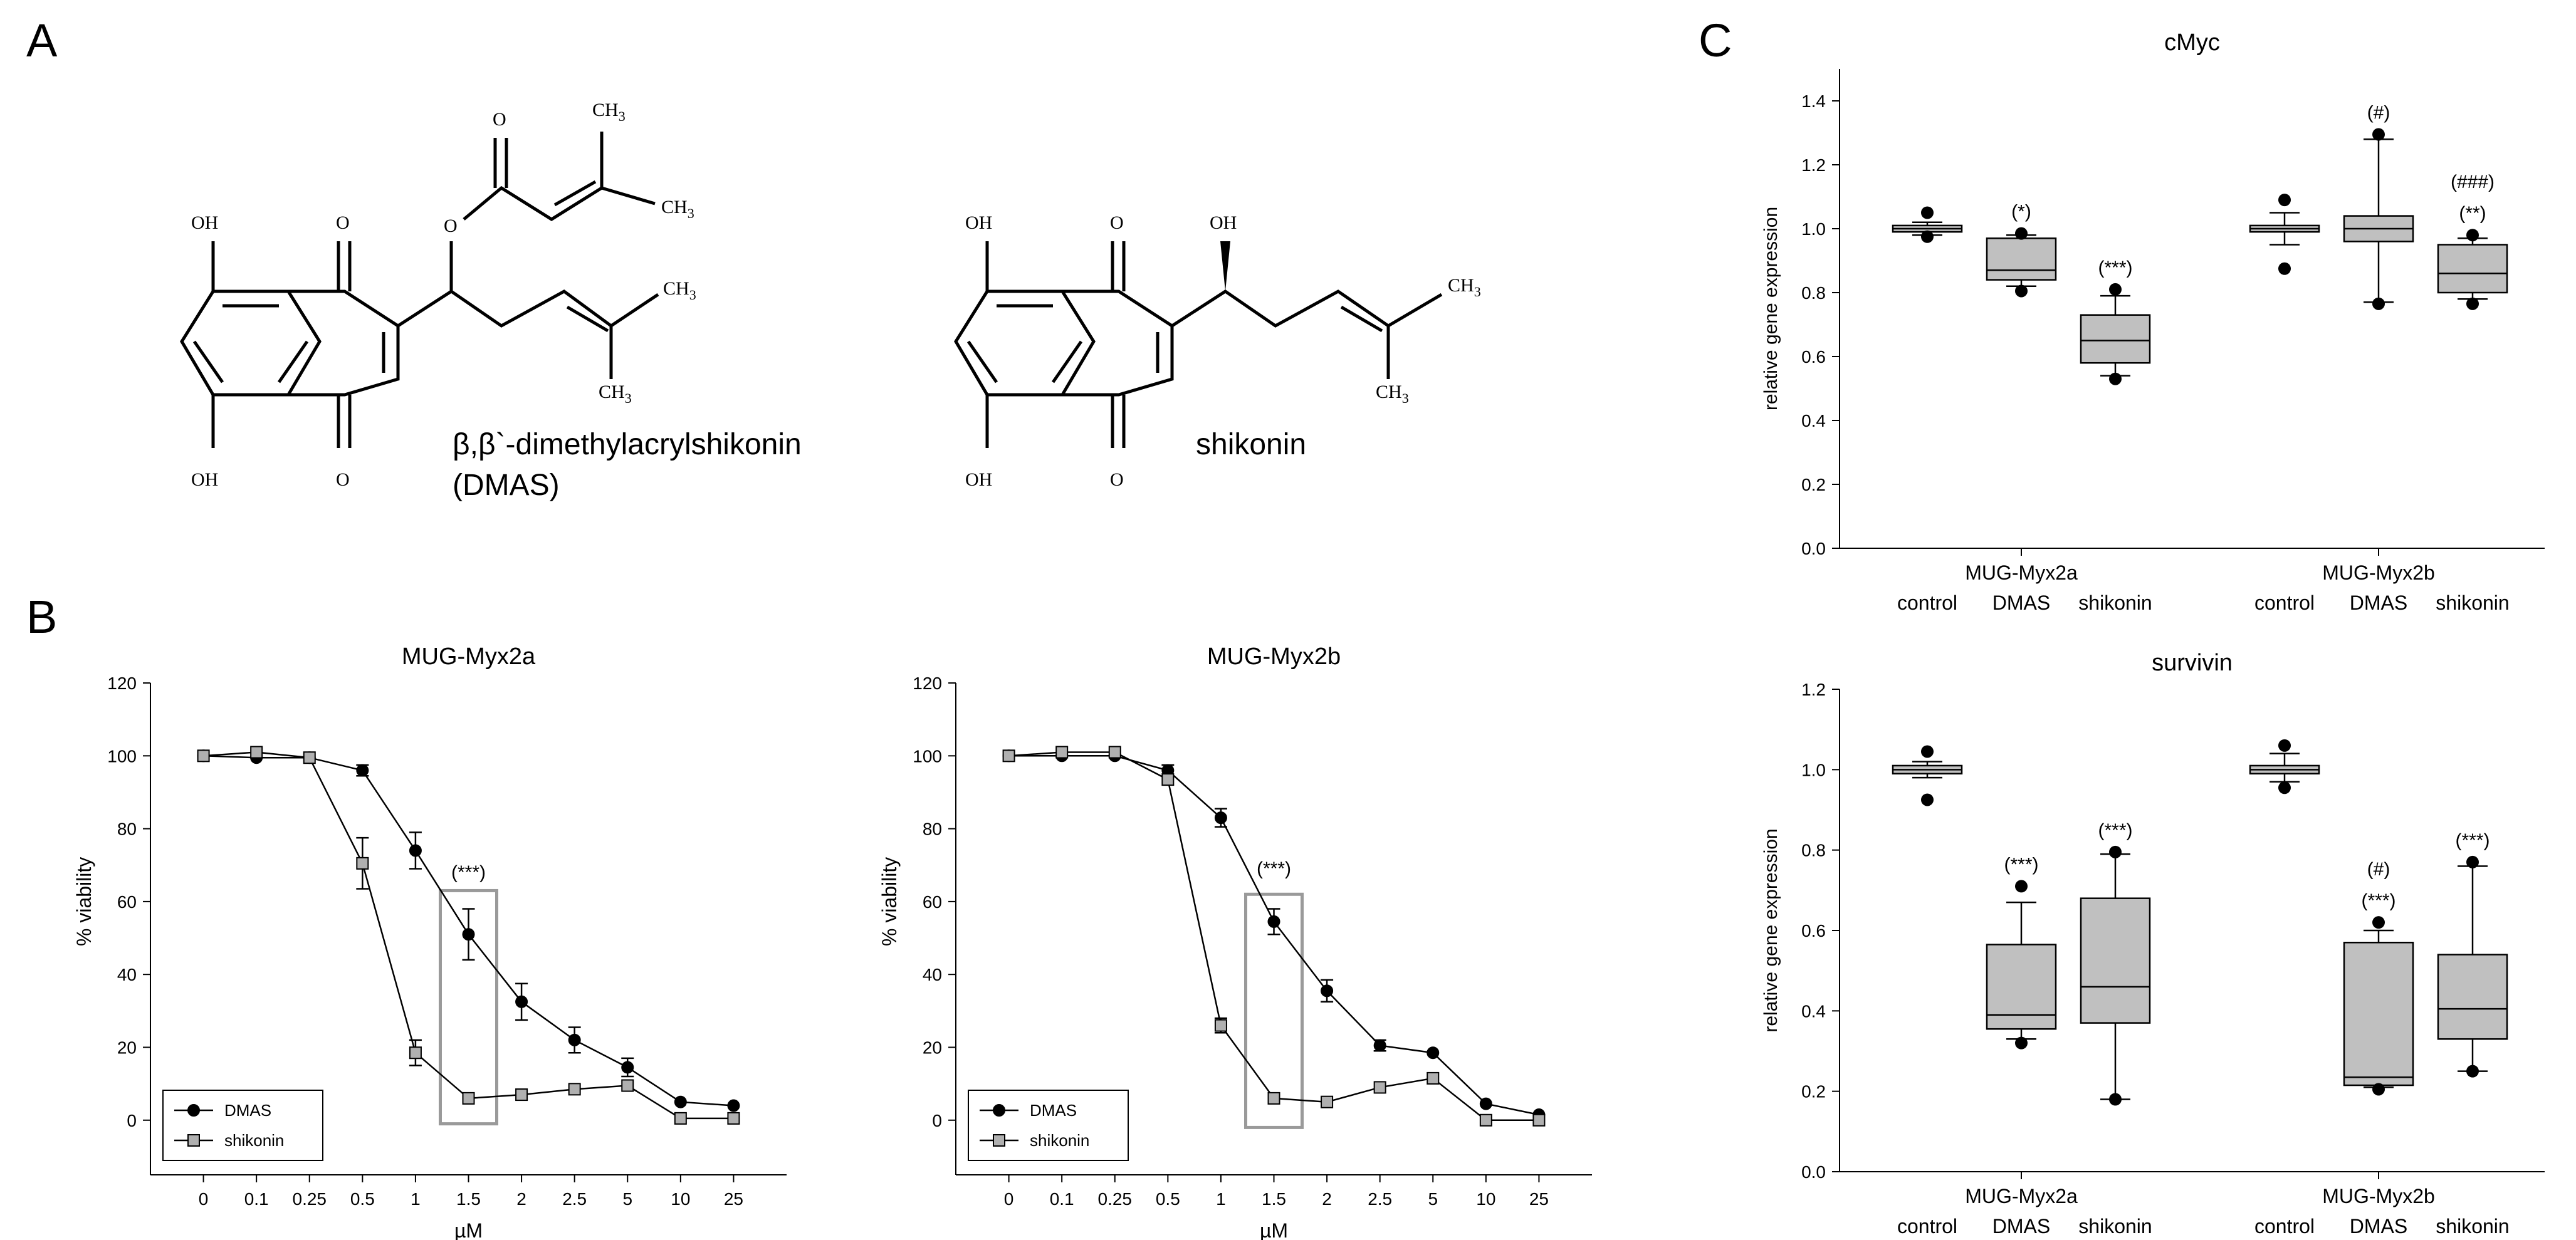 This screenshot has width=2576, height=1240. Describe the element at coordinates (1048, 1125) in the screenshot. I see `legend-box` at that location.